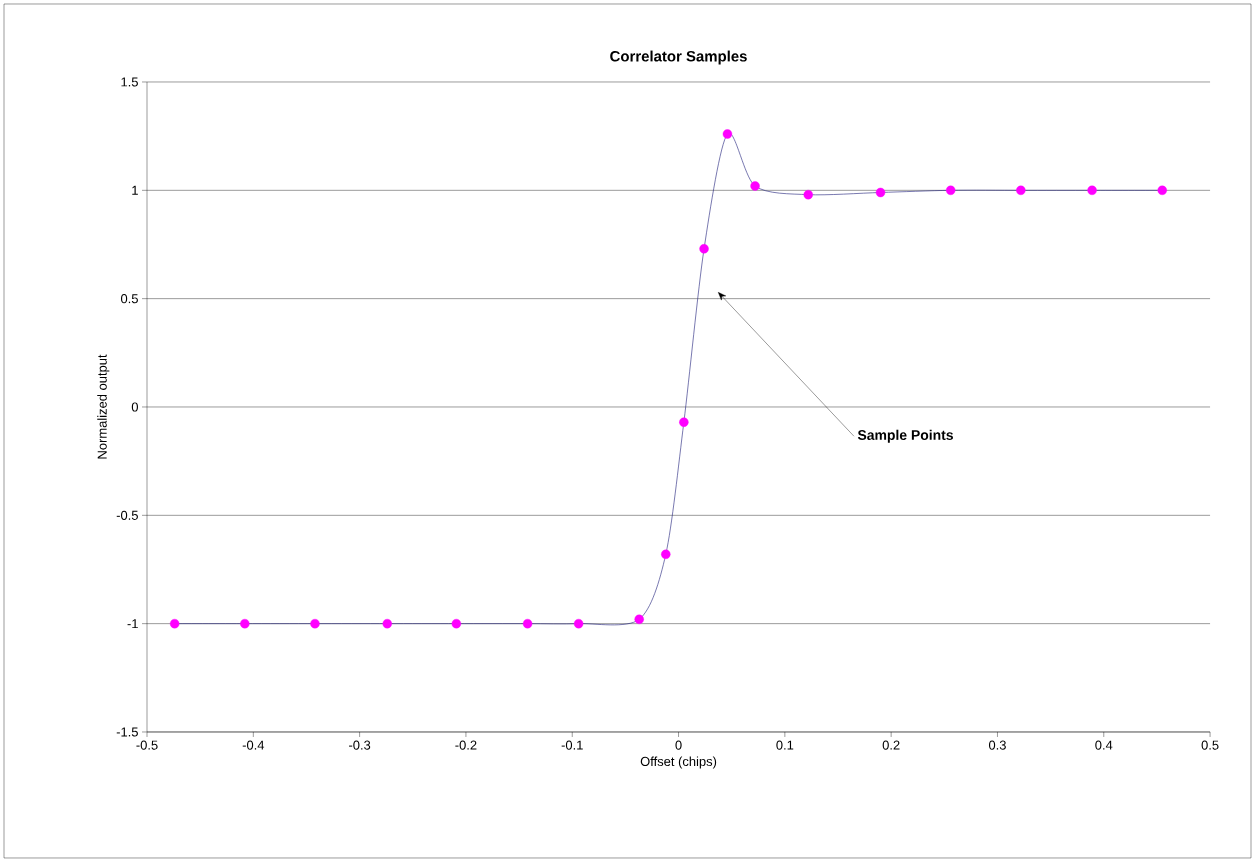 This screenshot has width=1255, height=862. What do you see at coordinates (135, 190) in the screenshot?
I see `y-tick-label: 1` at bounding box center [135, 190].